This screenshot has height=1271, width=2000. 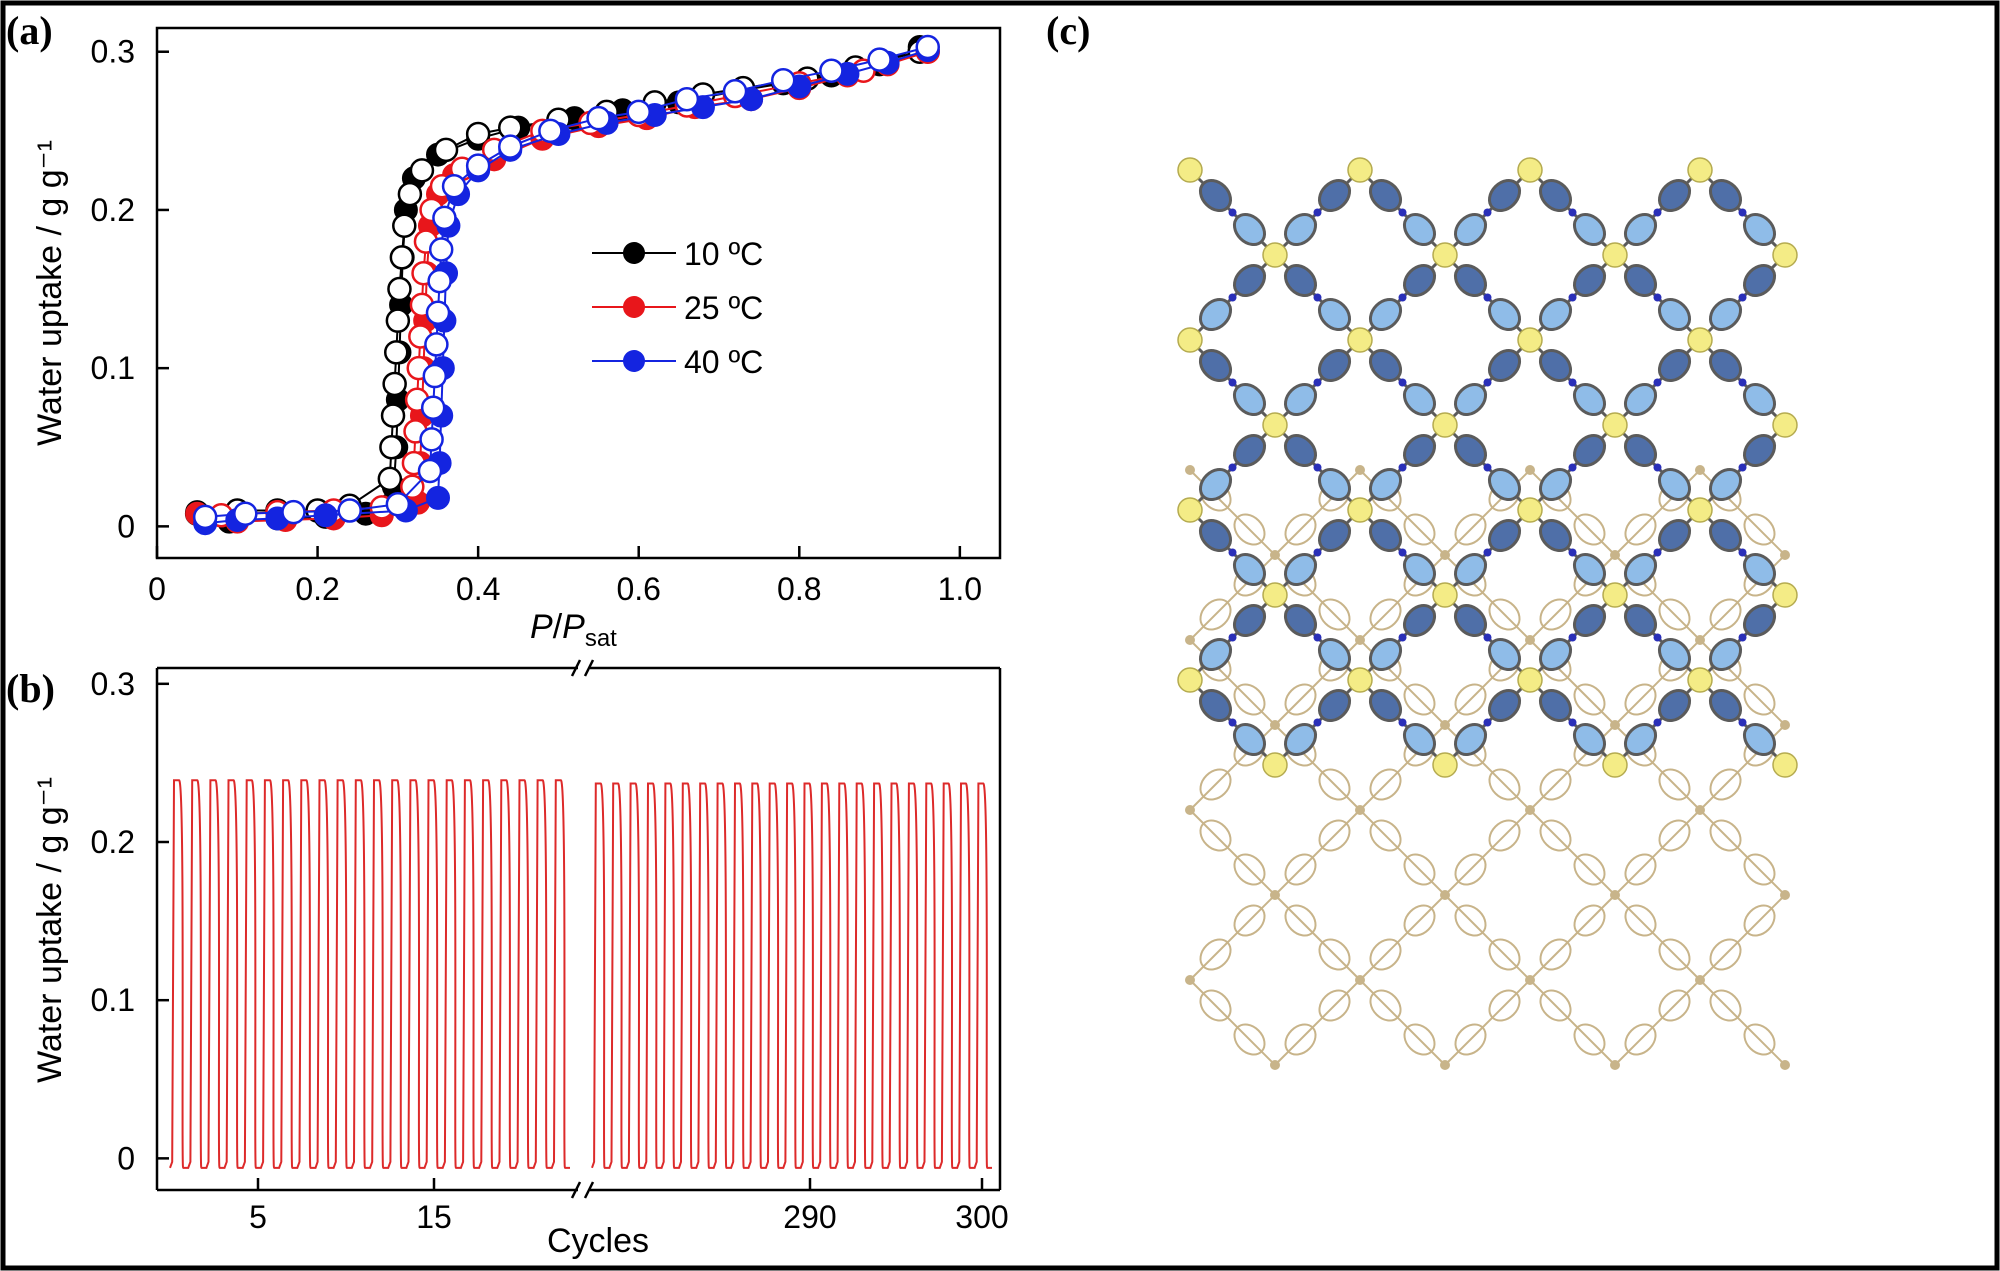 What do you see at coordinates (258, 1217) in the screenshot?
I see `x-tick-label: 5` at bounding box center [258, 1217].